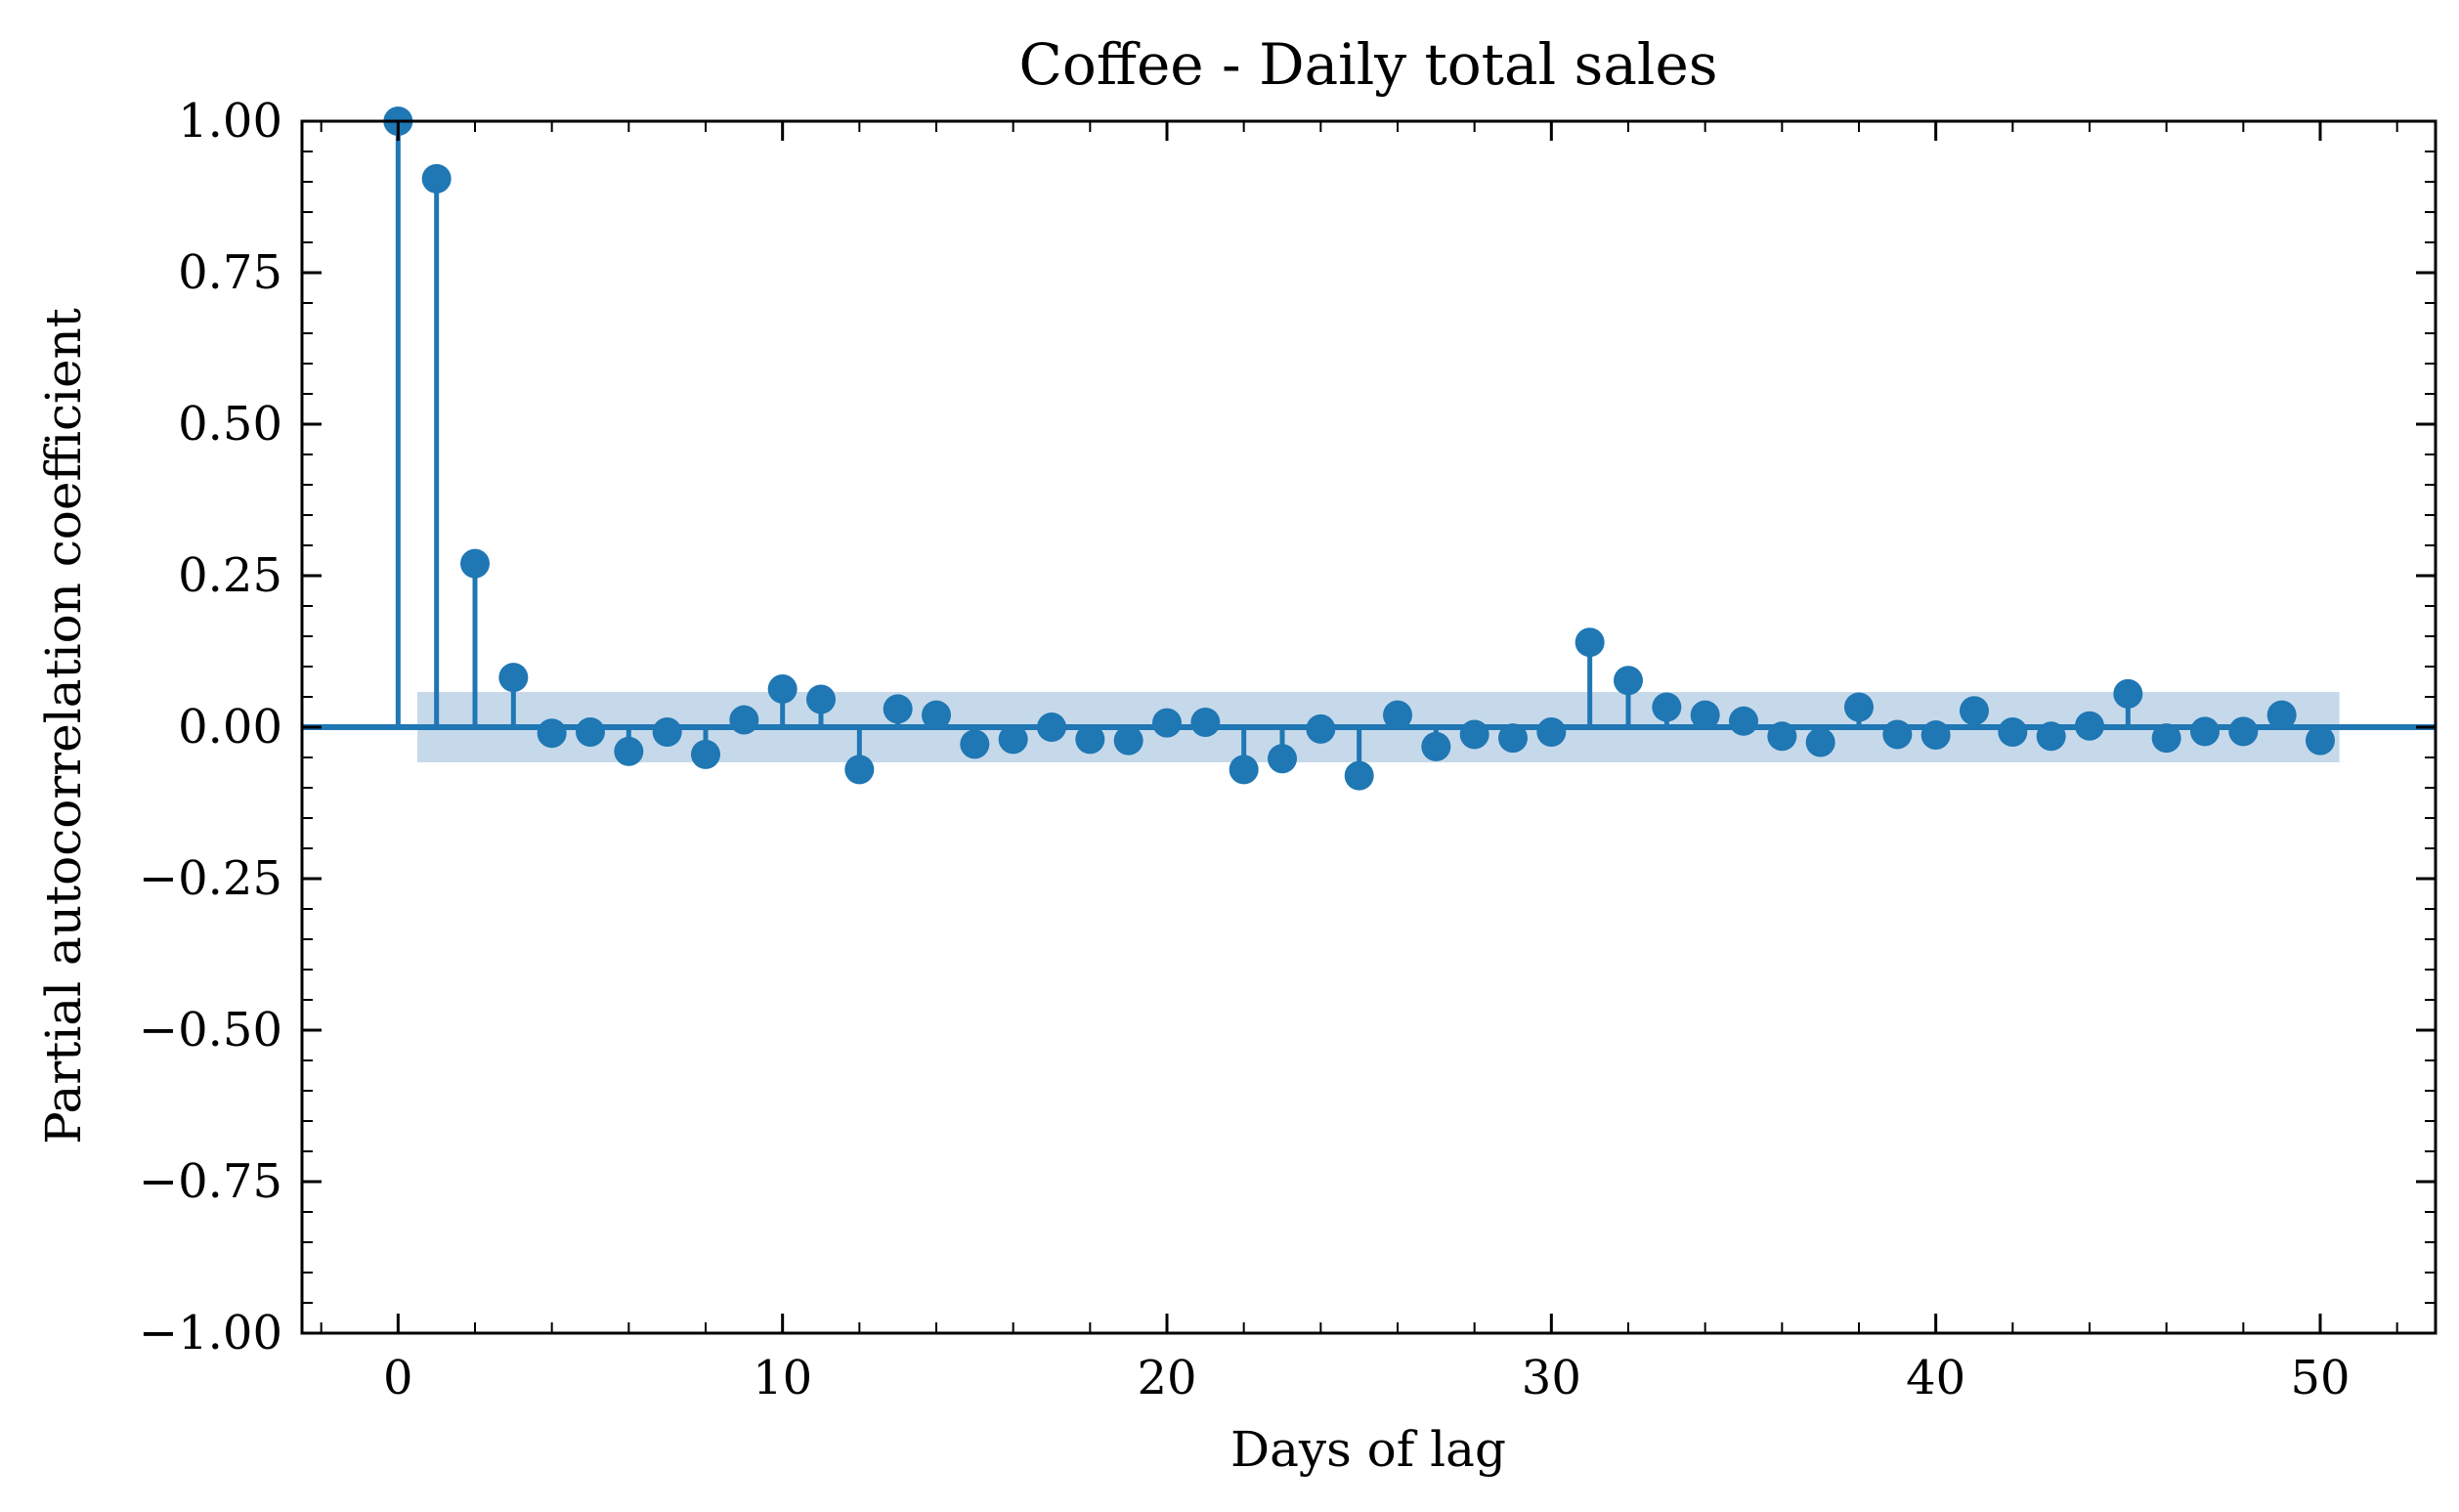 Image resolution: width=2459 pixels, height=1512 pixels. Describe the element at coordinates (230, 272) in the screenshot. I see `y-tick-label-7: 0.75` at that location.